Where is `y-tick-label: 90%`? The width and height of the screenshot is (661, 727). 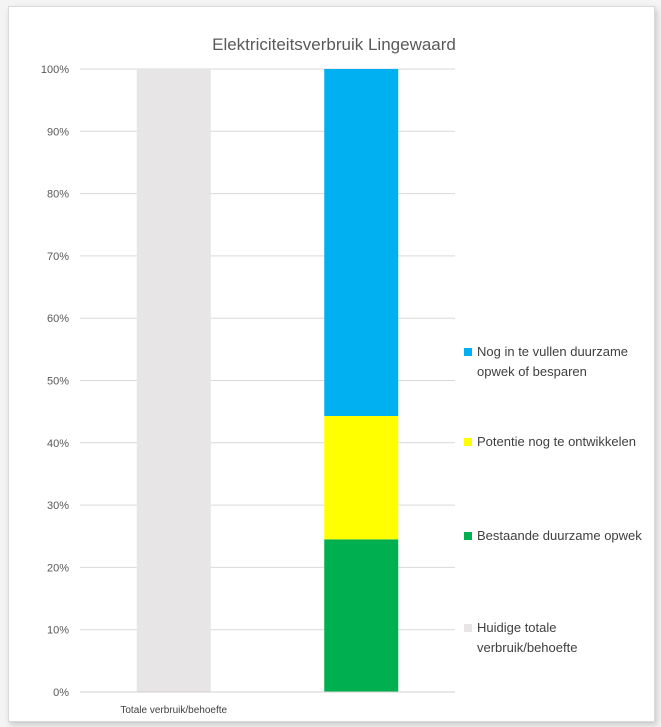 y-tick-label: 90% is located at coordinates (58, 132).